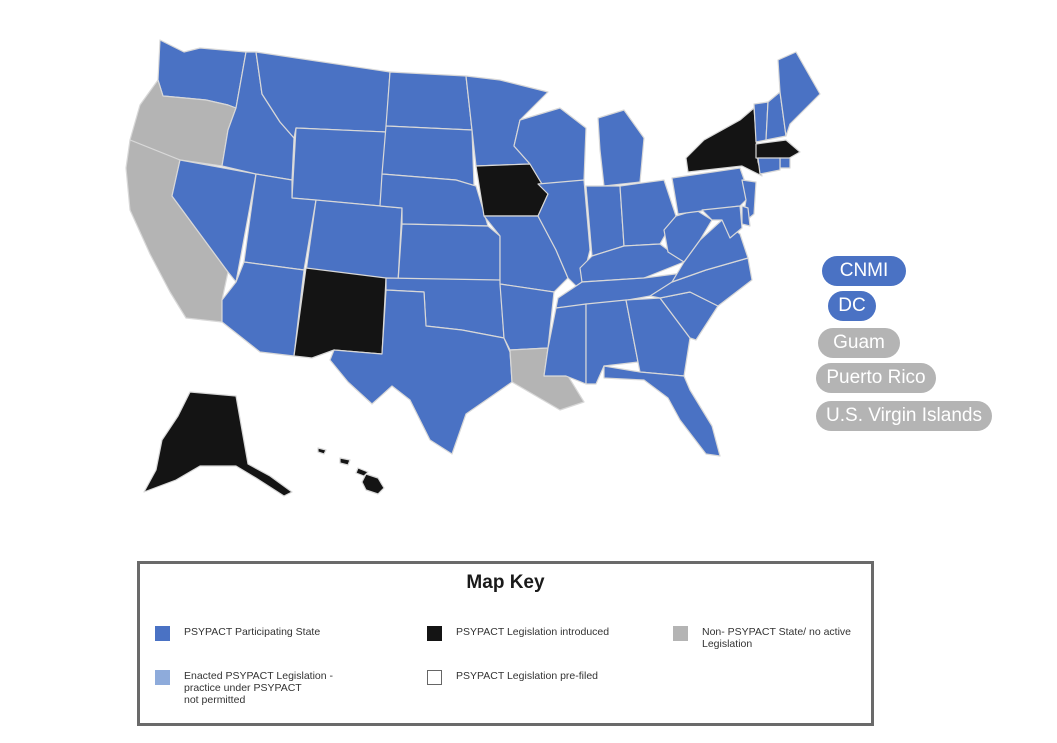 This screenshot has width=1057, height=743. What do you see at coordinates (621, 148) in the screenshot?
I see `state-mi` at bounding box center [621, 148].